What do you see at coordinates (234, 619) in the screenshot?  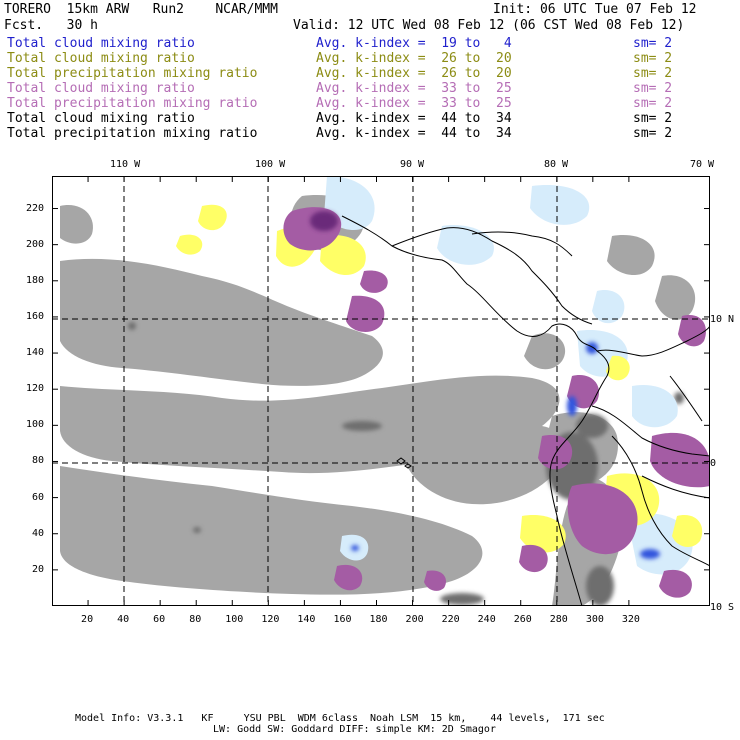 I see `x-tick-label: 100` at bounding box center [234, 619].